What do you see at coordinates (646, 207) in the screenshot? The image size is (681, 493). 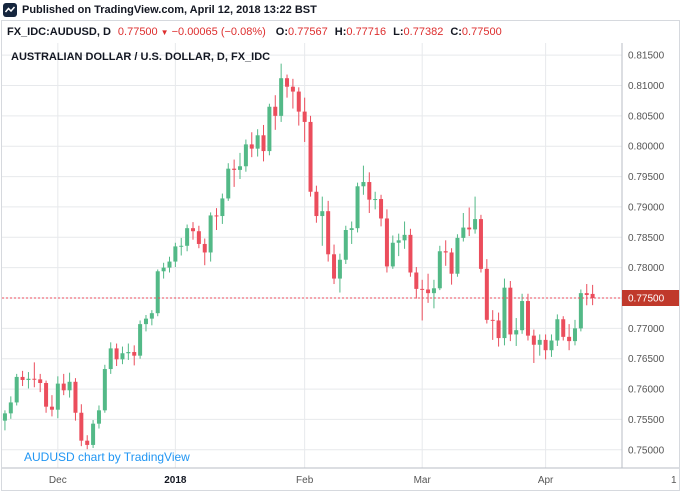 I see `y-axis-label: 0.79000` at bounding box center [646, 207].